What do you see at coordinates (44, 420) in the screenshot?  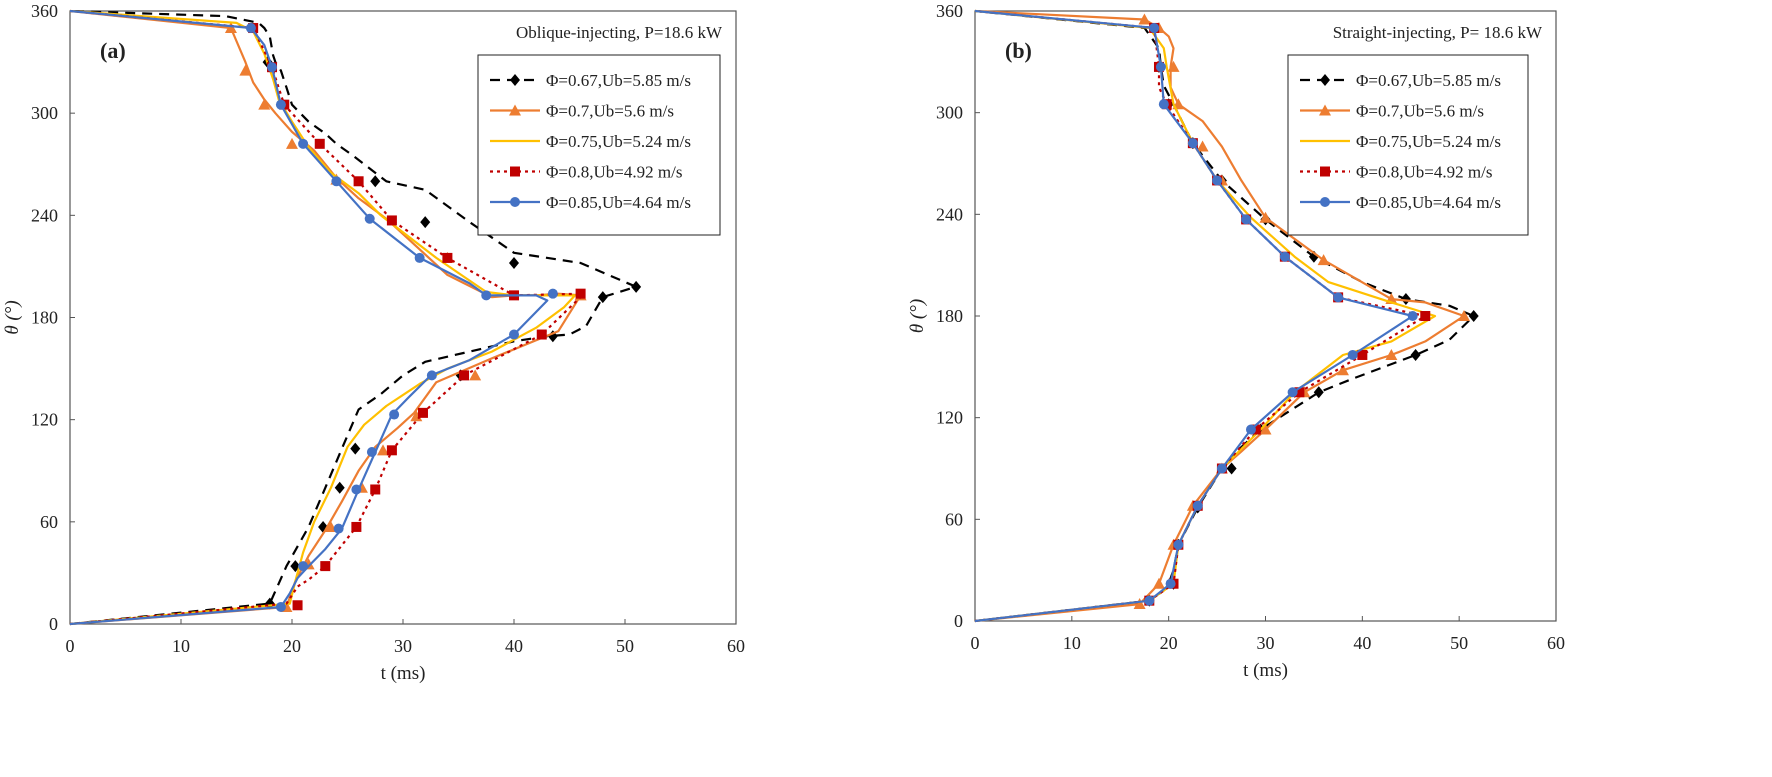 I see `chart-a-y-tick-label: 120` at bounding box center [44, 420].